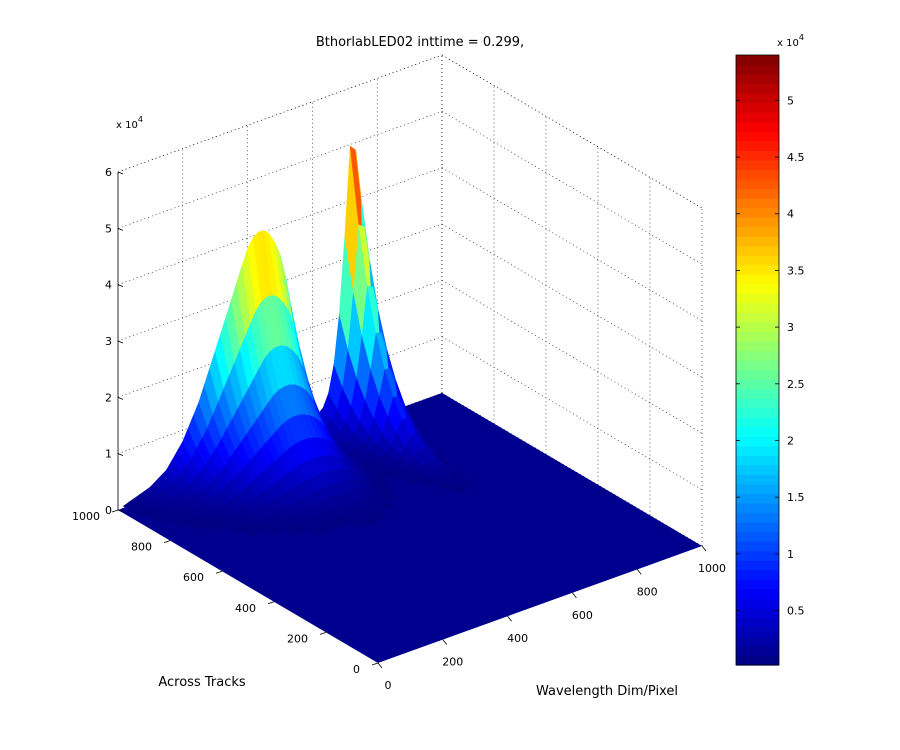 This screenshot has height=750, width=900. I want to click on z-tick-label: 6, so click(108, 172).